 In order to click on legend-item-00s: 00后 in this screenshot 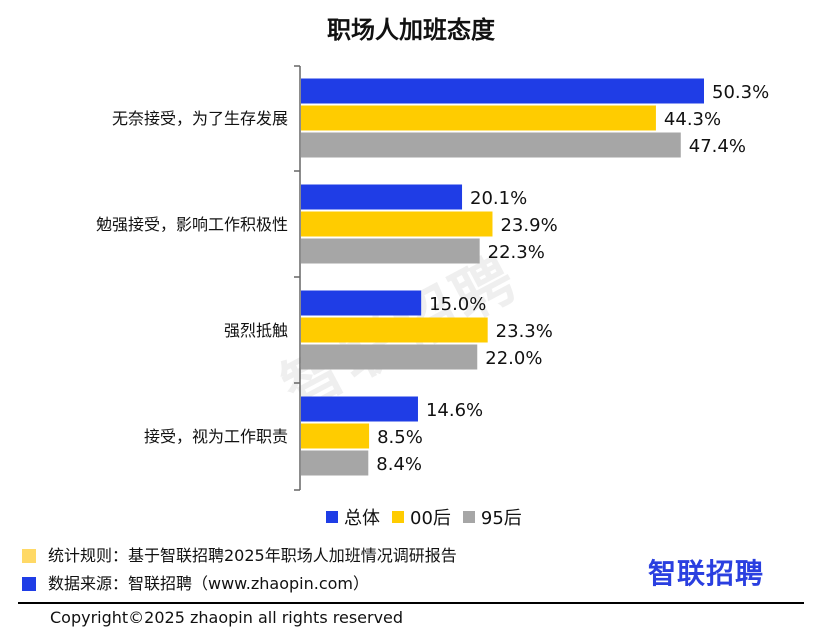, I will do `click(421, 517)`.